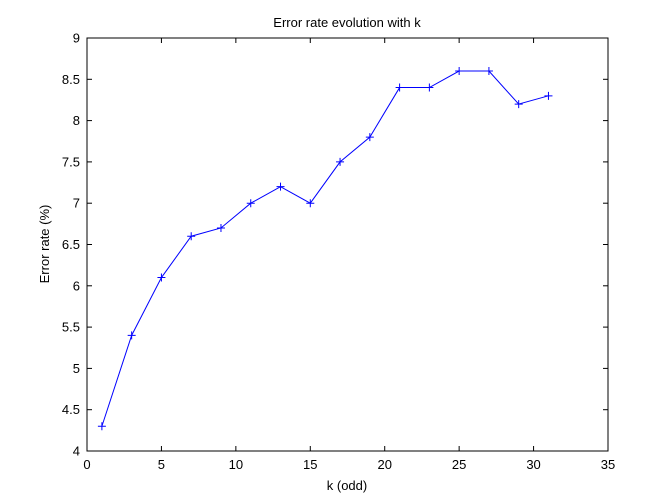 This screenshot has height=504, width=672. I want to click on y-tick-label: 5, so click(76, 368).